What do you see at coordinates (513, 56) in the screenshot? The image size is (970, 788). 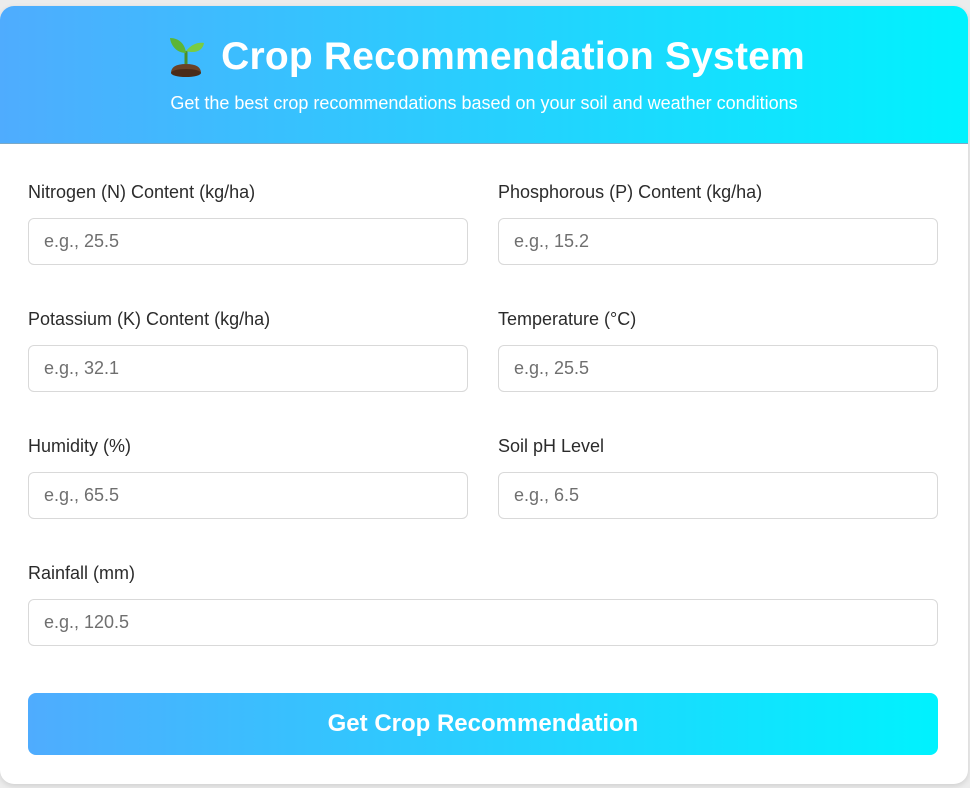 I see `title-text: Crop Recommendation System` at bounding box center [513, 56].